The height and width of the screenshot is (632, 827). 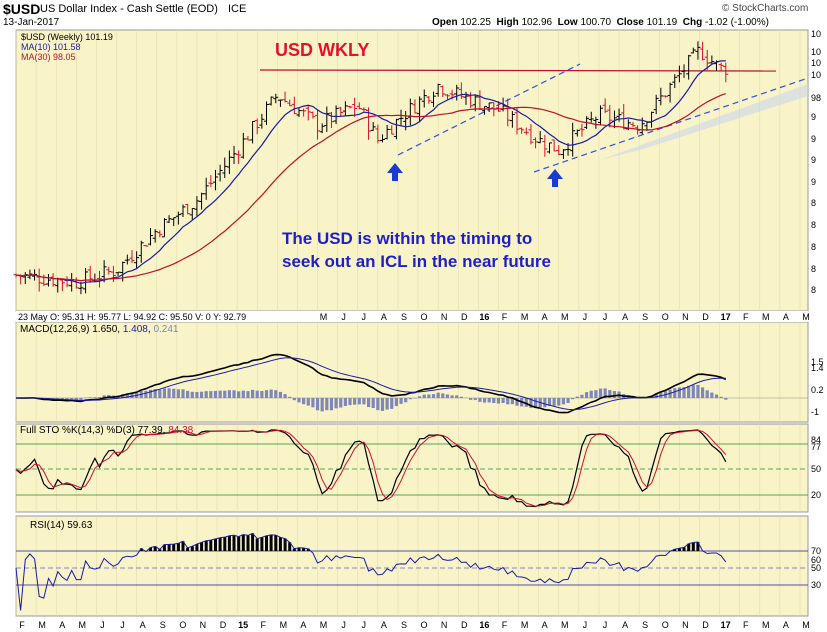 What do you see at coordinates (484, 625) in the screenshot?
I see `x-tick-label: 16` at bounding box center [484, 625].